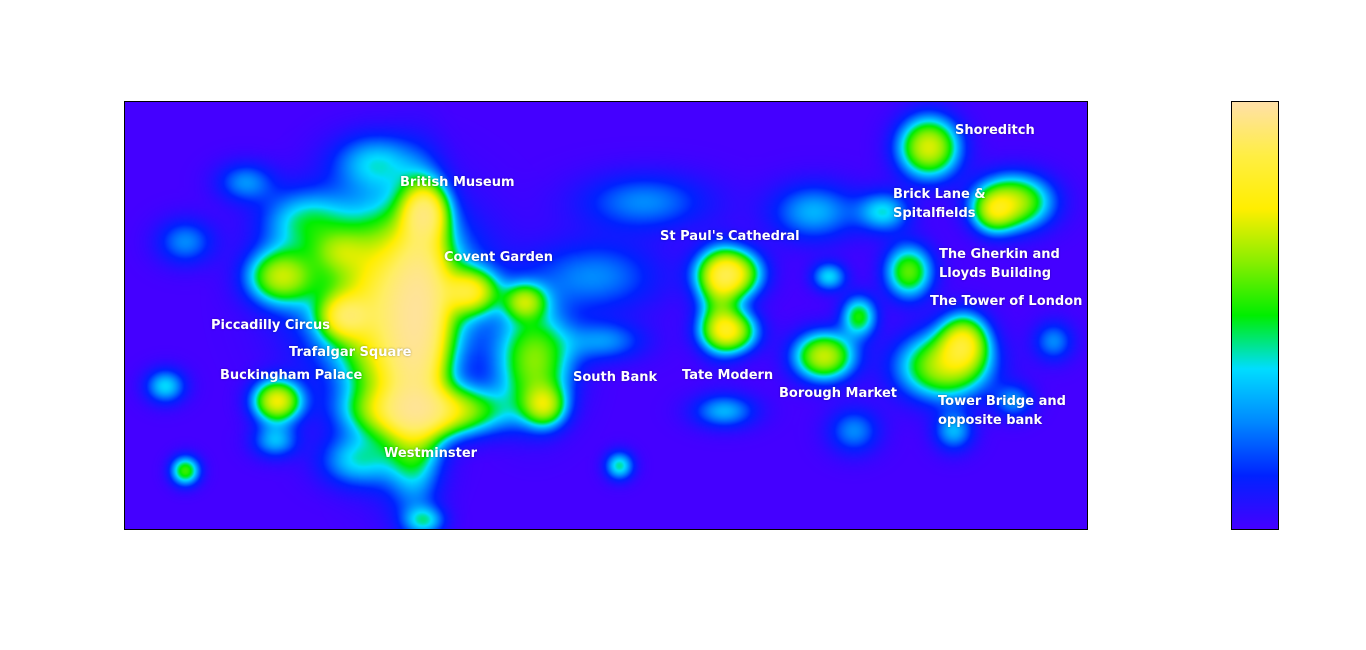  I want to click on label-tower-of-london: The Tower of London, so click(1006, 301).